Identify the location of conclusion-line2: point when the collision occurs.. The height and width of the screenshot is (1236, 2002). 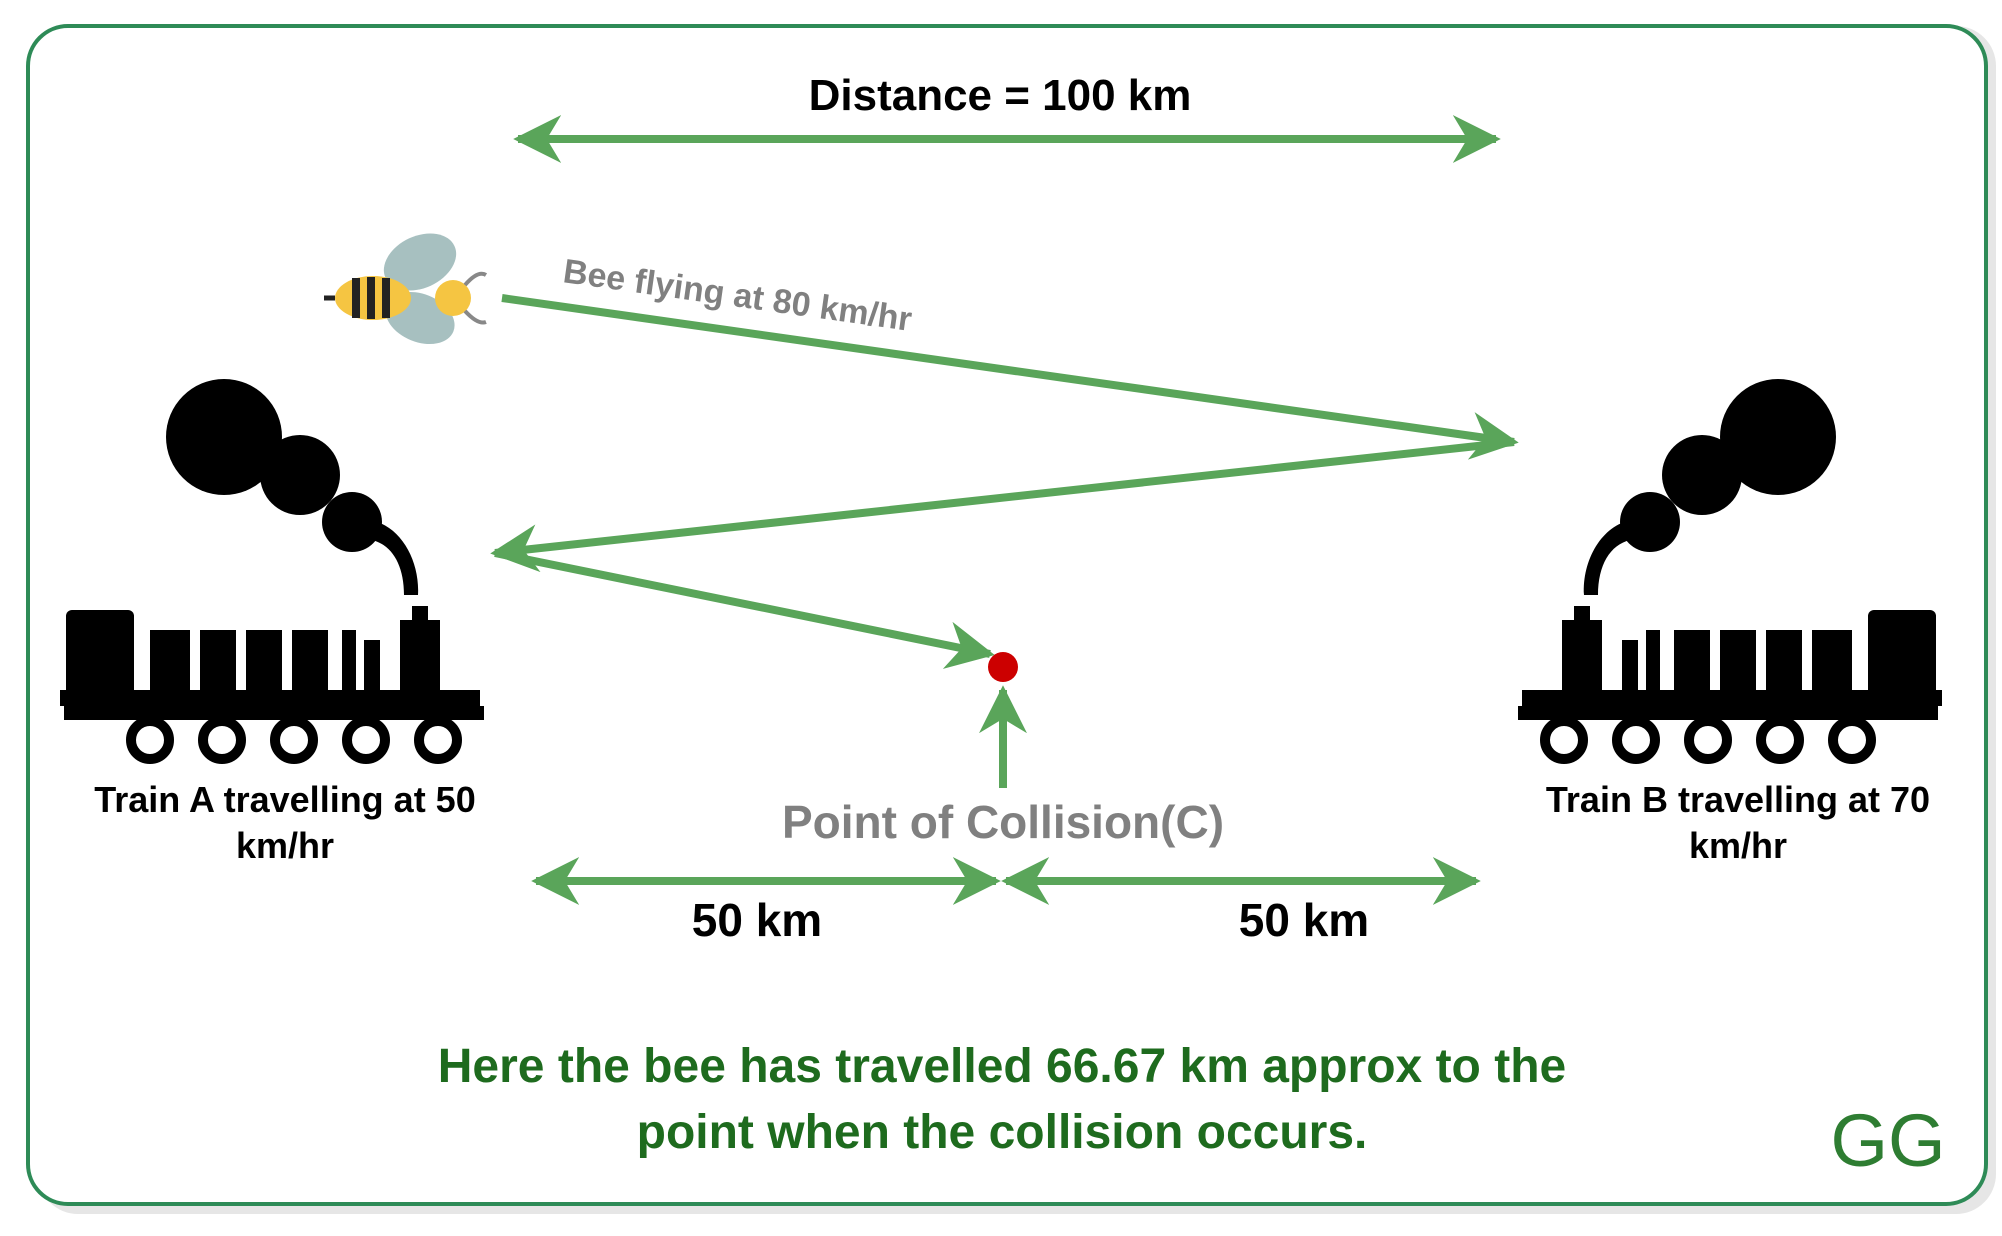
(1002, 1132).